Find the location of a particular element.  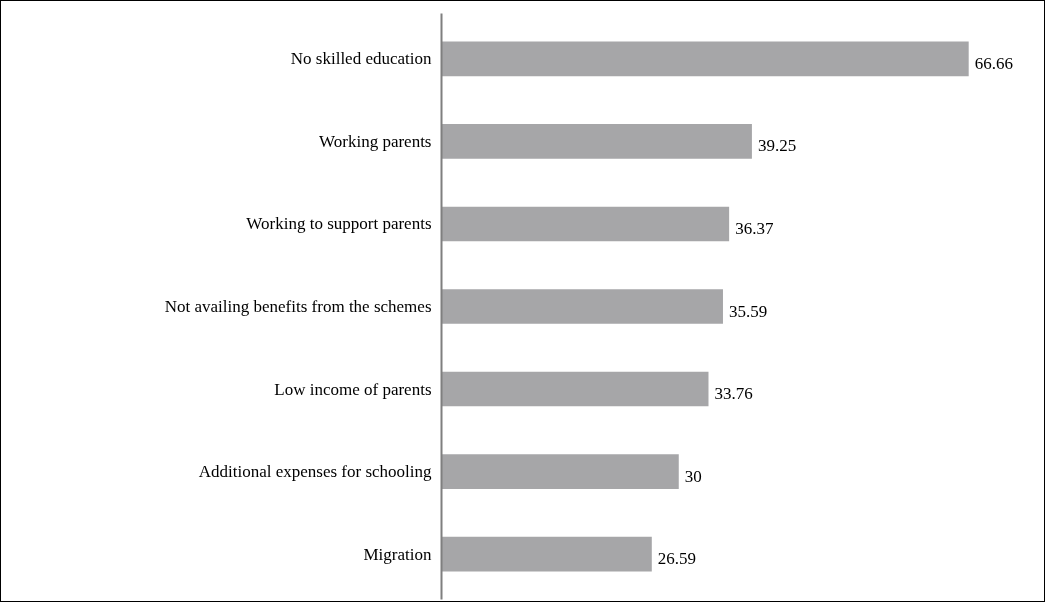

y-tick-label: No skilled education is located at coordinates (361, 59).